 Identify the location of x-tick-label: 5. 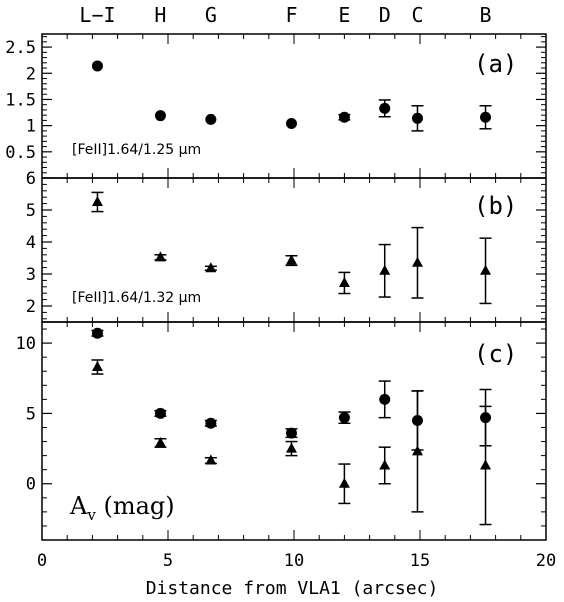
(168, 561).